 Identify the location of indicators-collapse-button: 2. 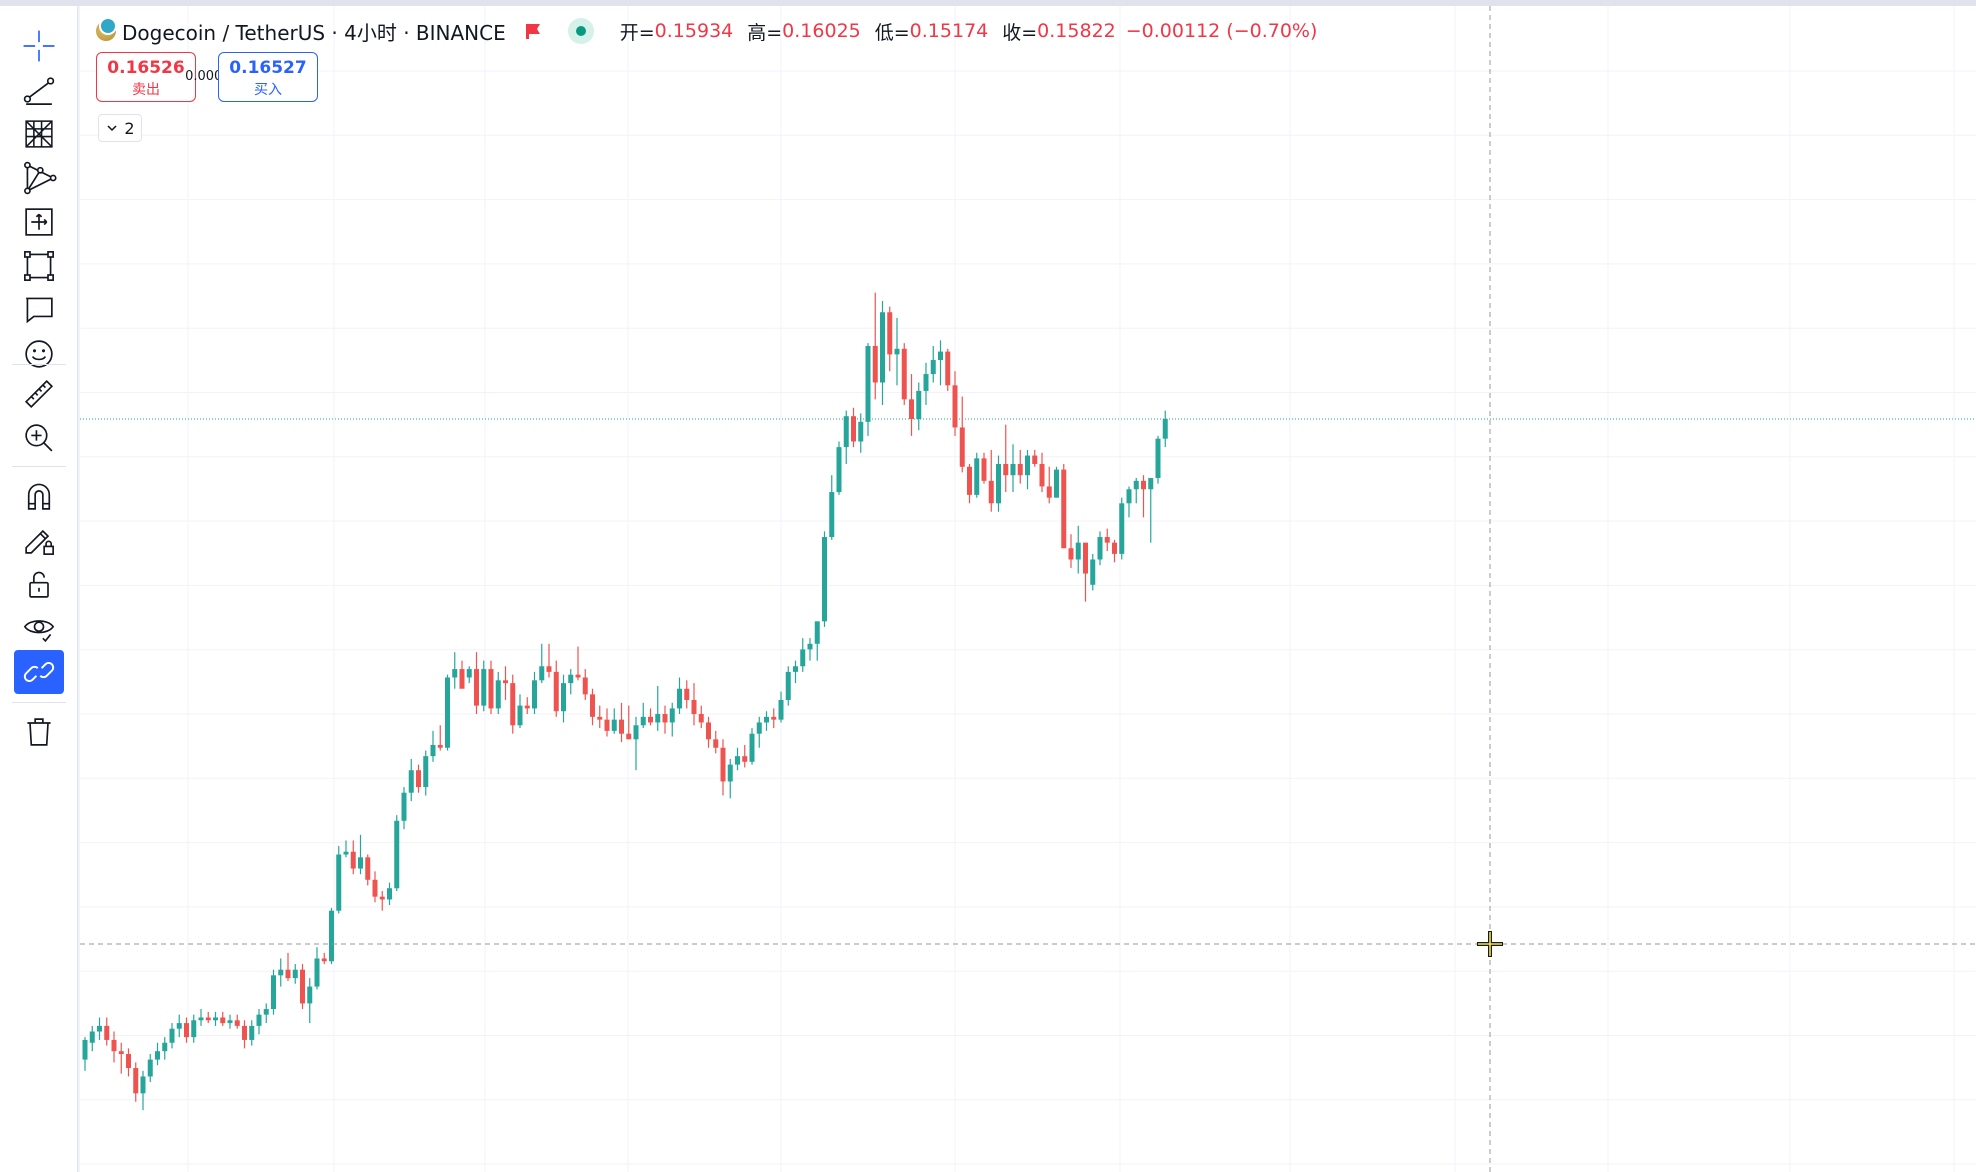
(120, 128).